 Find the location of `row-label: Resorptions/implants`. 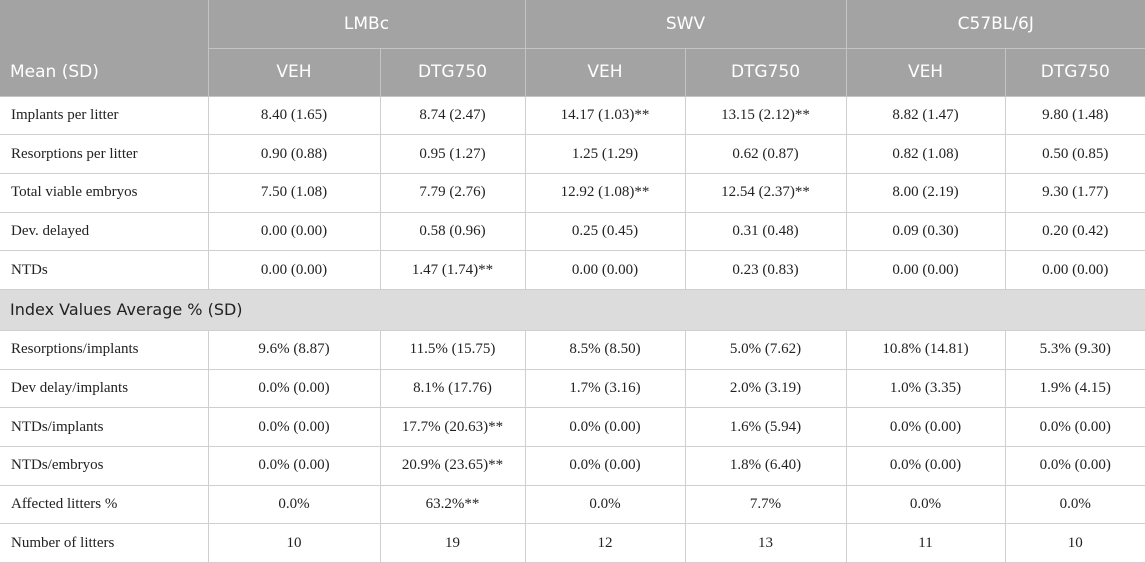

row-label: Resorptions/implants is located at coordinates (104, 349).